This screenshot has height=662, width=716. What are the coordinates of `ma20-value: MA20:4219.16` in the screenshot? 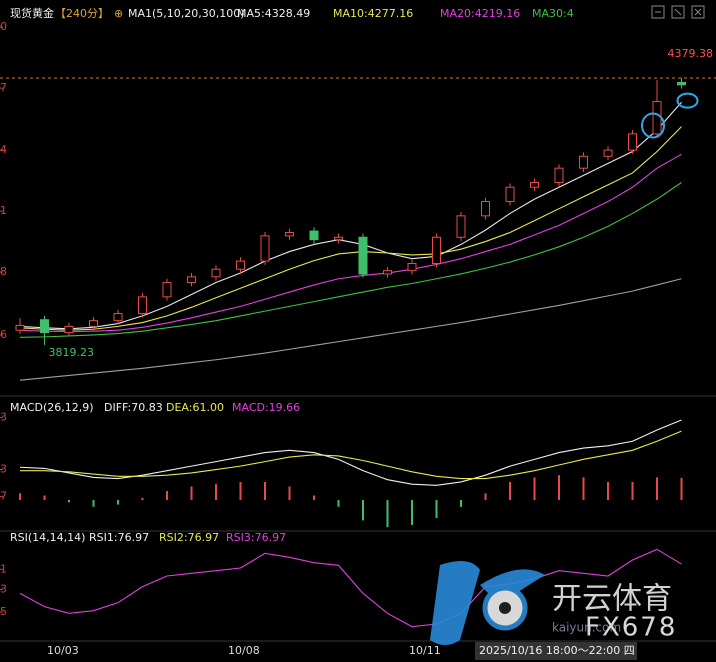 It's located at (480, 13).